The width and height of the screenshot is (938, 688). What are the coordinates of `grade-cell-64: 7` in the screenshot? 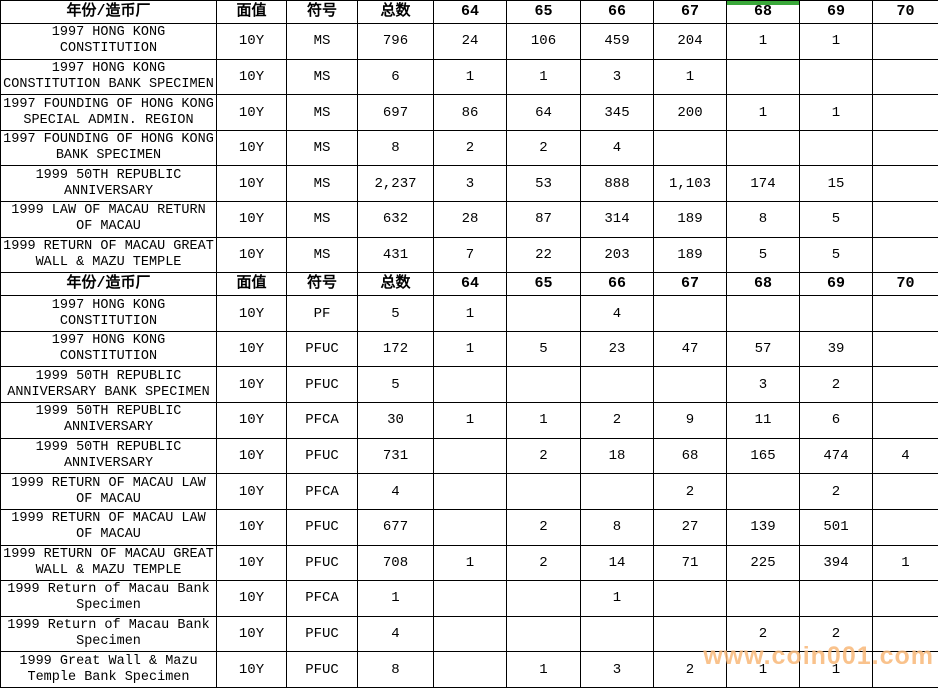 It's located at (470, 255).